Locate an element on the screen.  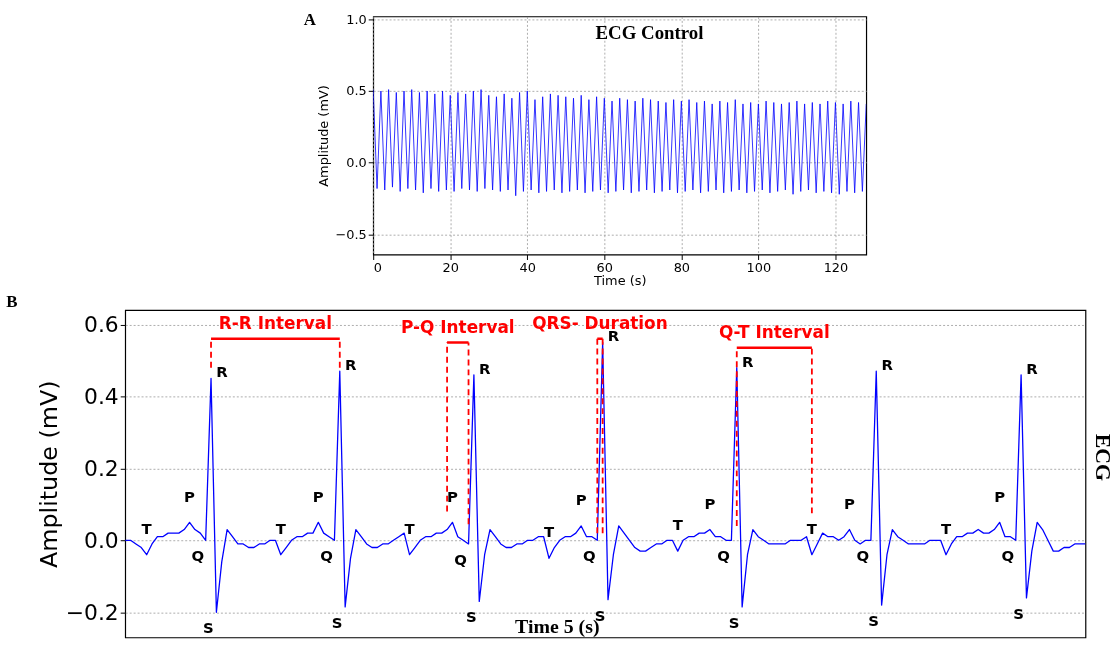
y-tick-label: 0.4 is located at coordinates (101, 396).